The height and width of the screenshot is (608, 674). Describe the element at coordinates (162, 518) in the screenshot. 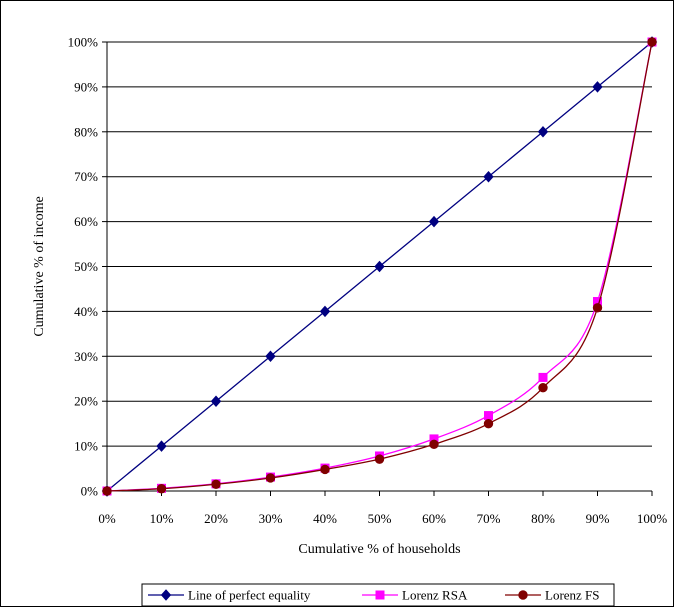

I see `x-tick-label: 10%` at that location.